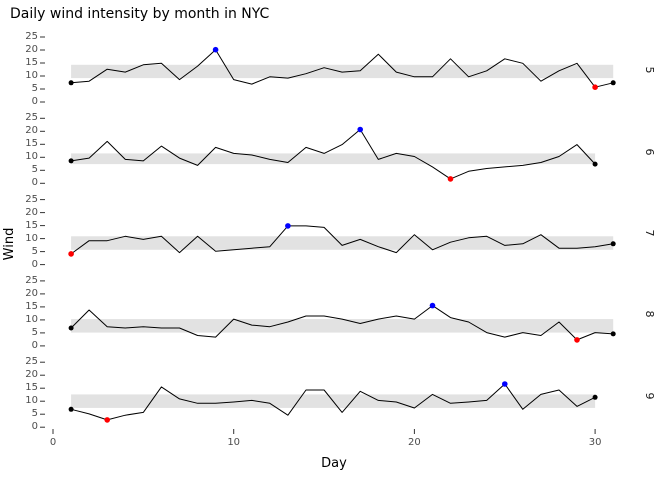  What do you see at coordinates (649, 152) in the screenshot?
I see `facet-strip-label: 6` at bounding box center [649, 152].